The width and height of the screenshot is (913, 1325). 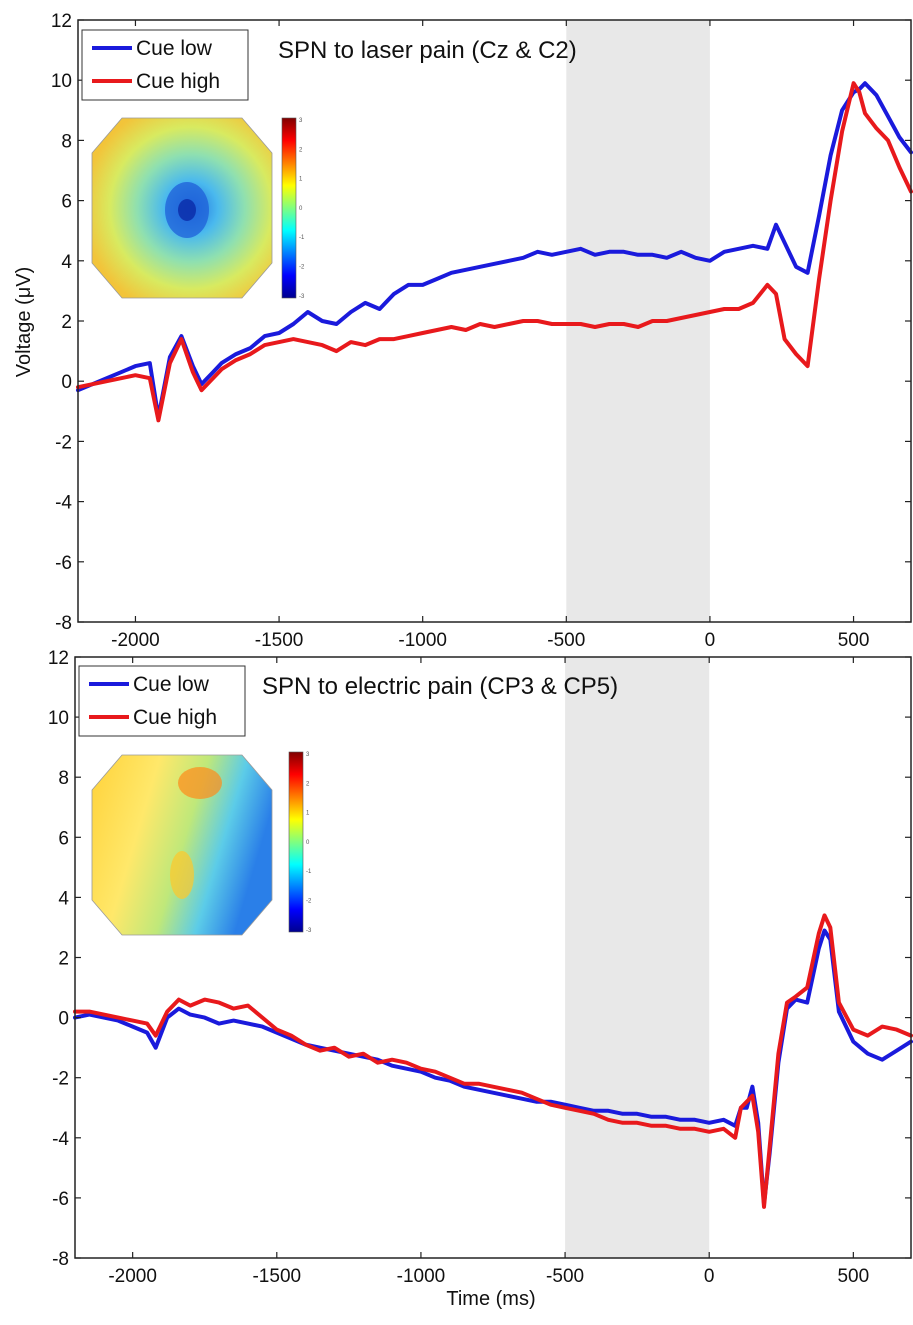 I want to click on topography-maximum, so click(x=200, y=783).